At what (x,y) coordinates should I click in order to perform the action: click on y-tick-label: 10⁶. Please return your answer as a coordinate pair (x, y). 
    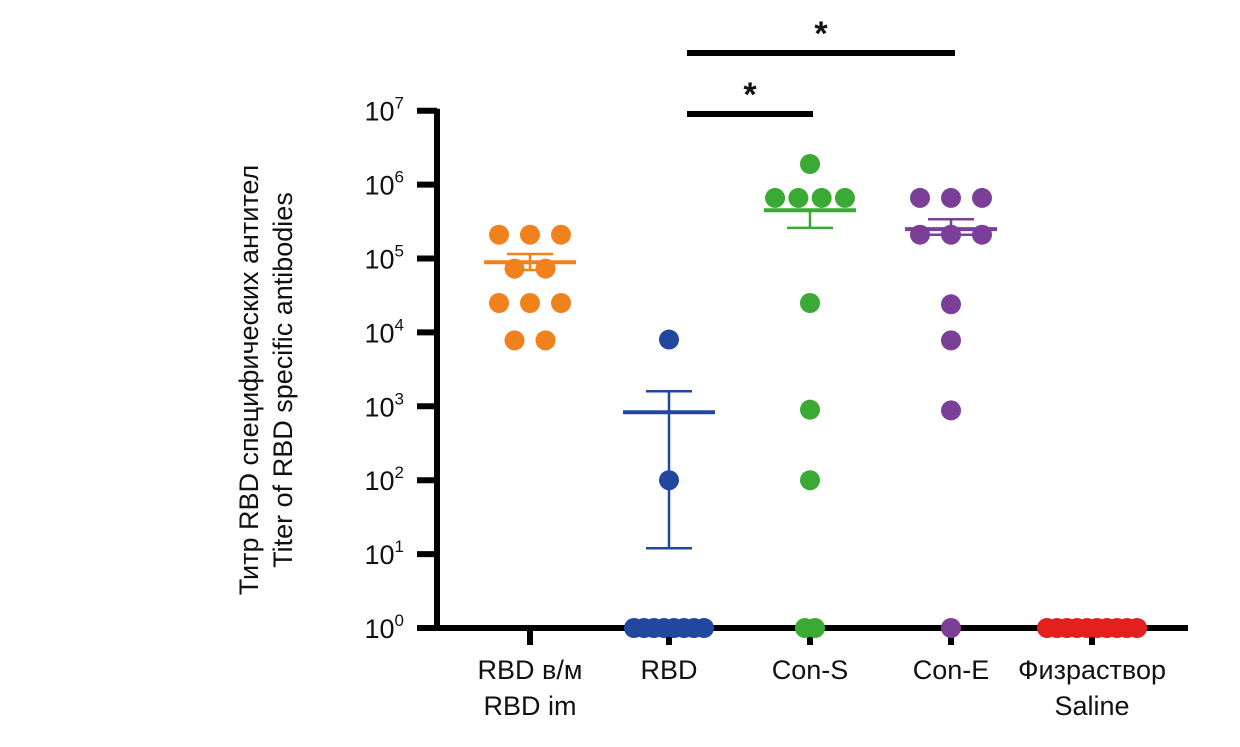
    Looking at the image, I should click on (384, 184).